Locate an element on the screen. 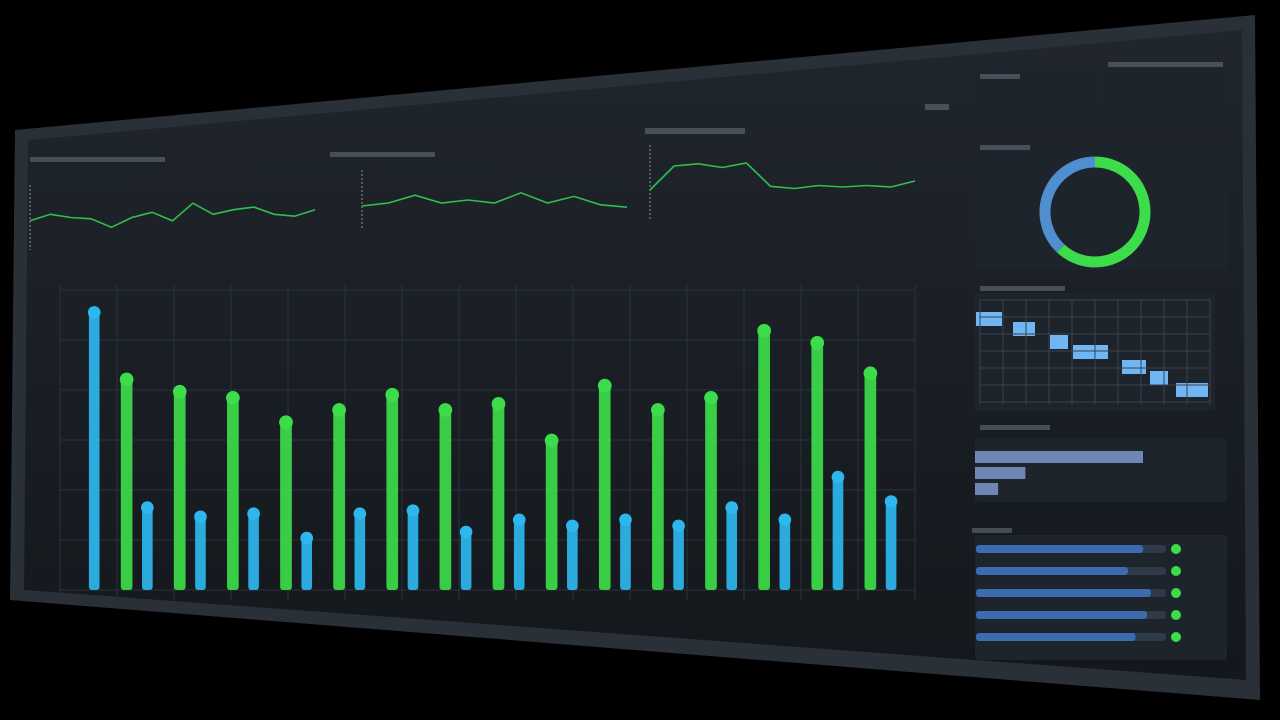  schedule-grid is located at coordinates (1095, 352).